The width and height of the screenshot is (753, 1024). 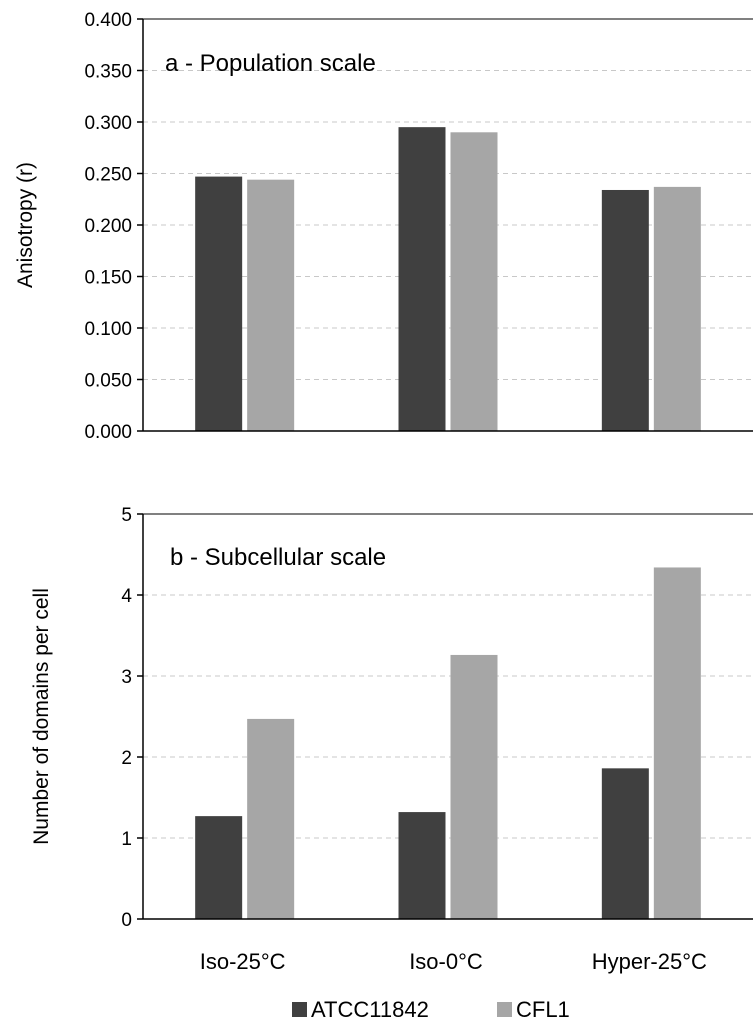 I want to click on y-tick-label: 0.250, so click(x=108, y=175).